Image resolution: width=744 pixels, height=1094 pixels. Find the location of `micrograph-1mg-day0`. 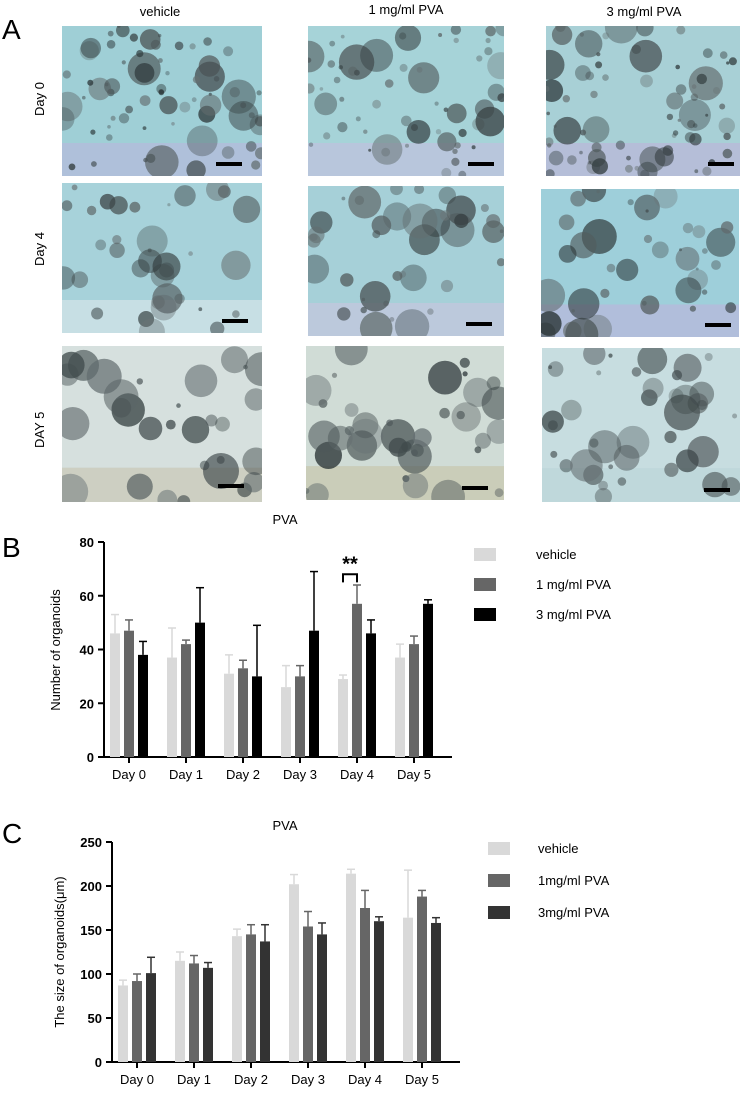

micrograph-1mg-day0 is located at coordinates (406, 101).